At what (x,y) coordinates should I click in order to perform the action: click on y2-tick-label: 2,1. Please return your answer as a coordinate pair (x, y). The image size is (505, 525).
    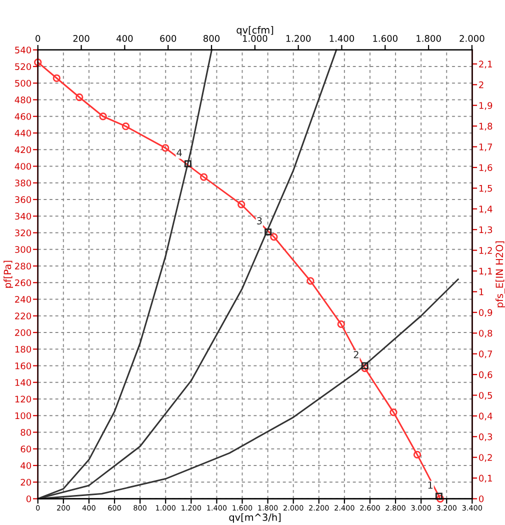
    Looking at the image, I should click on (485, 64).